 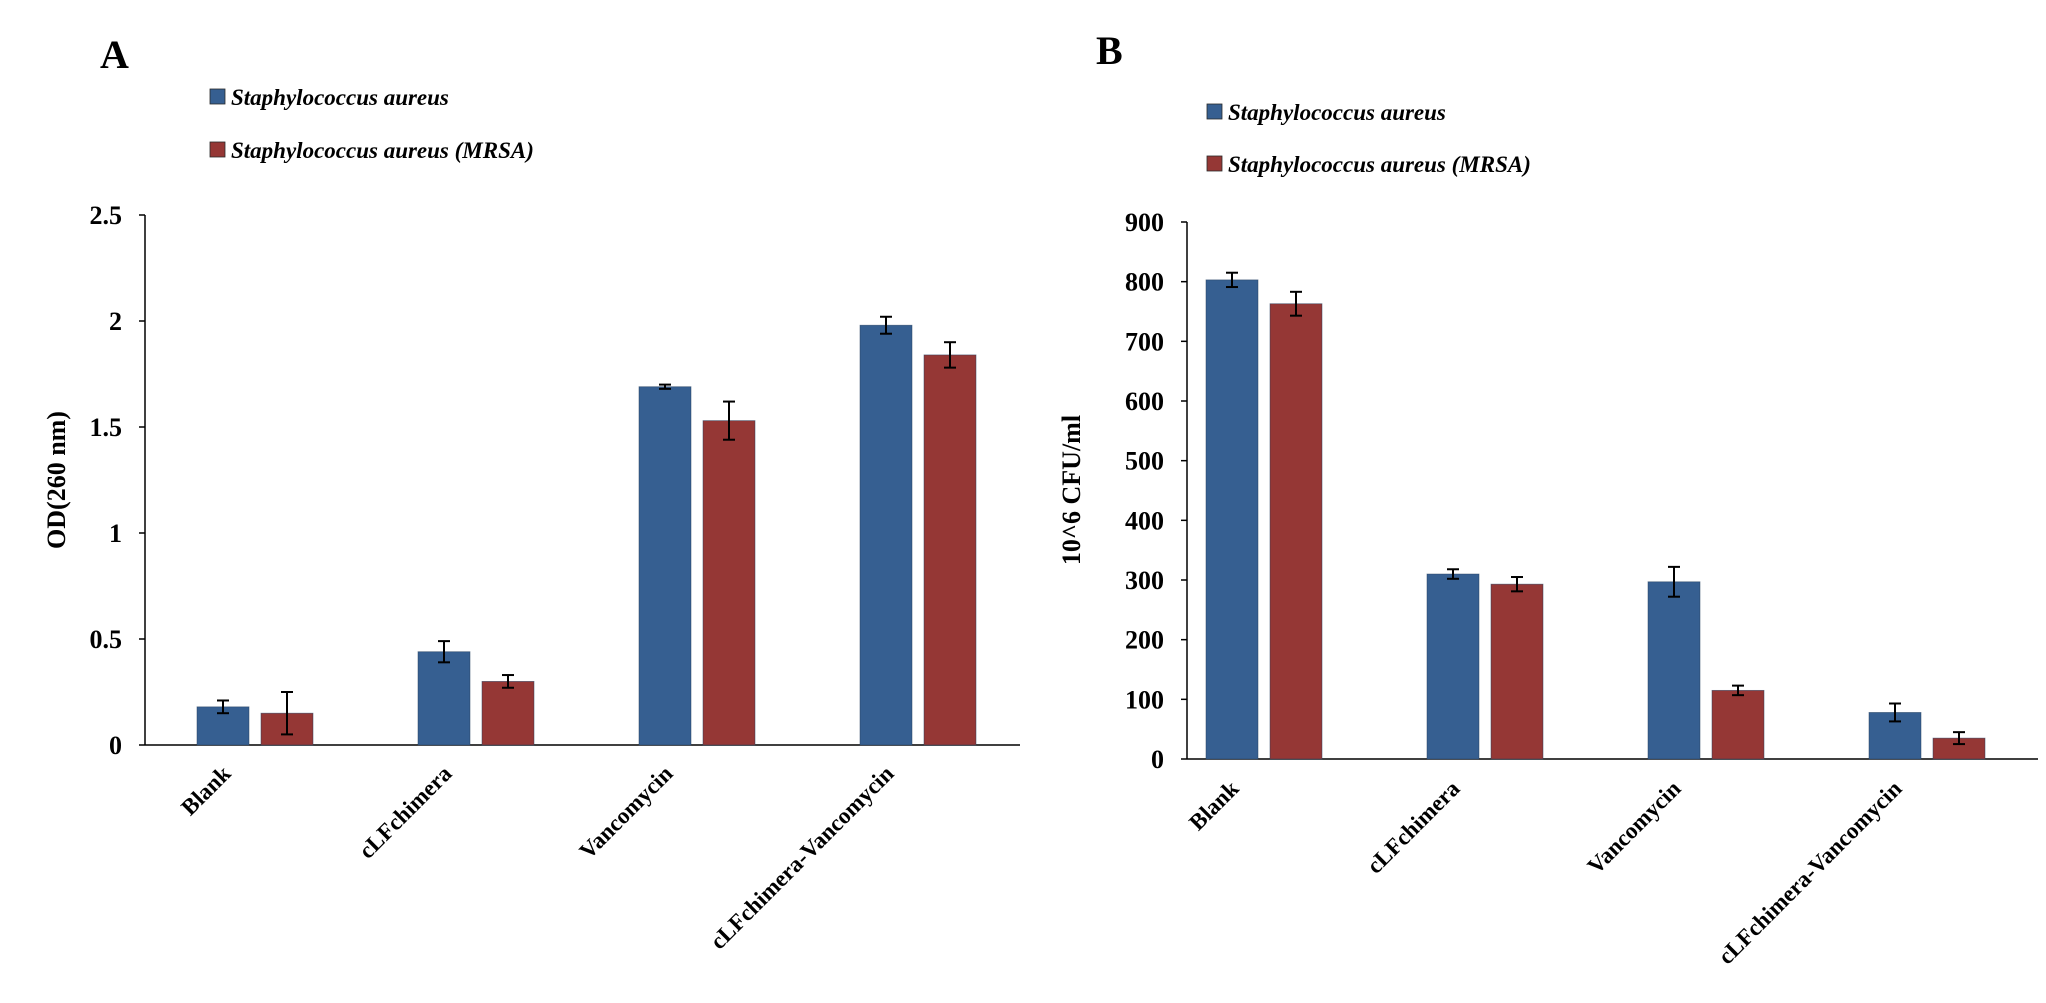 What do you see at coordinates (1379, 164) in the screenshot?
I see `chart-b-legend-label-2: Staphylococcus aureus (MRSA)` at bounding box center [1379, 164].